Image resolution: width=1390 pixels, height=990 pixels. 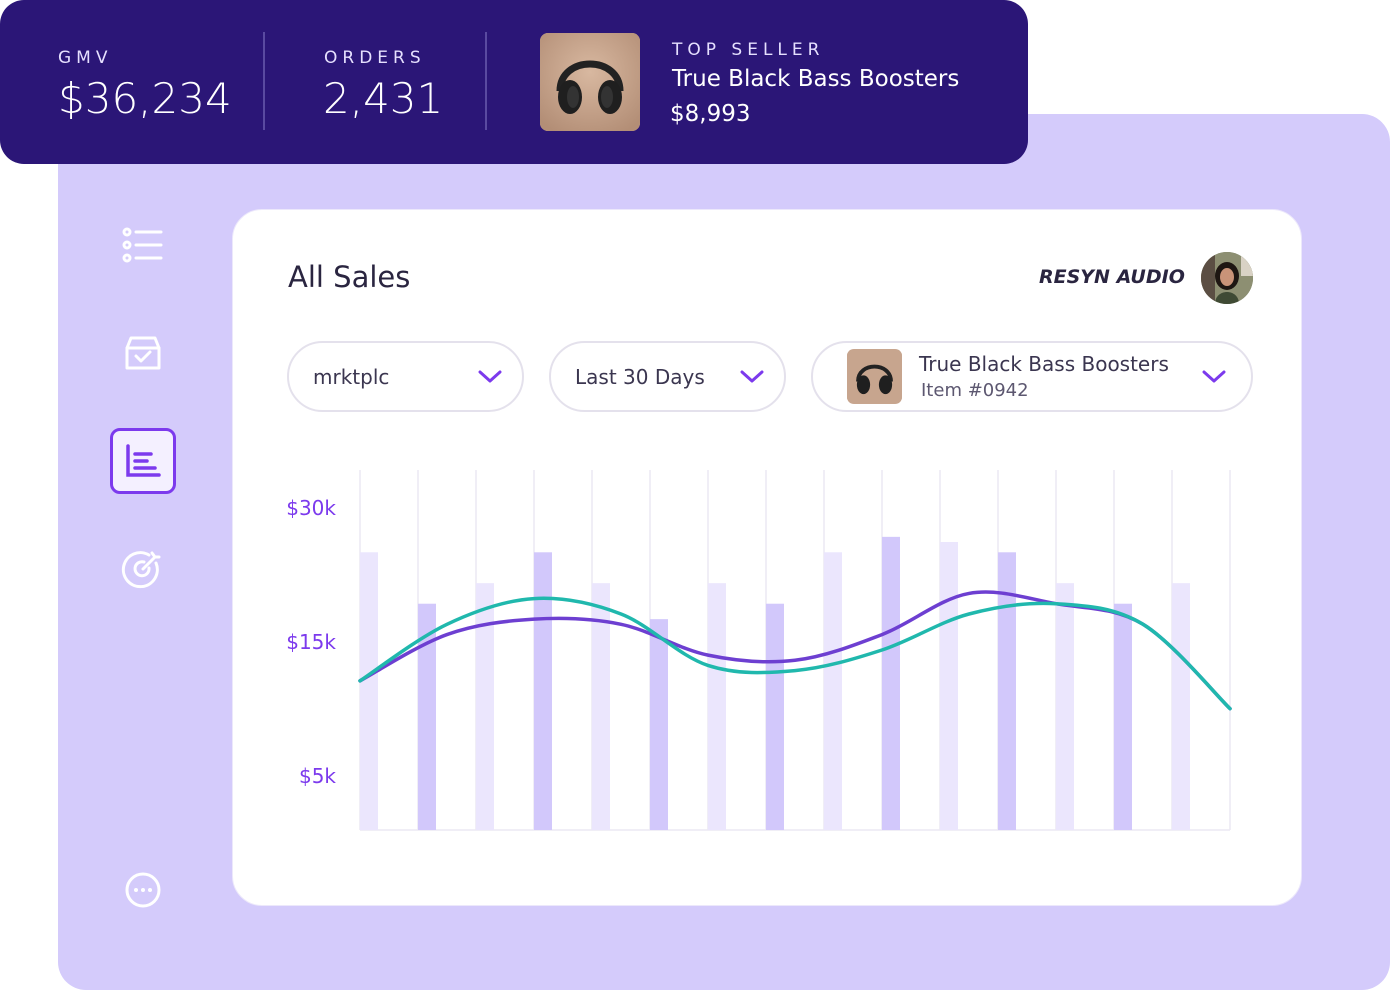 I want to click on product-select: True Black Bass Boosters Item #0942, so click(x=1032, y=376).